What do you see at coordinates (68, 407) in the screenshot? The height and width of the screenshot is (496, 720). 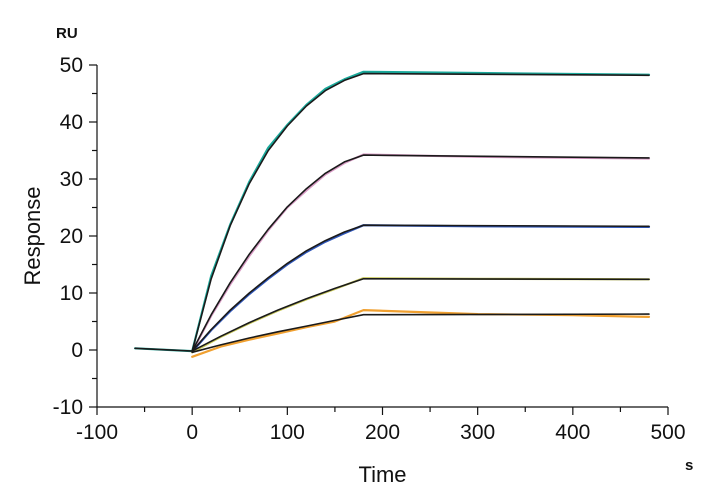 I see `y-tick-label: -10` at bounding box center [68, 407].